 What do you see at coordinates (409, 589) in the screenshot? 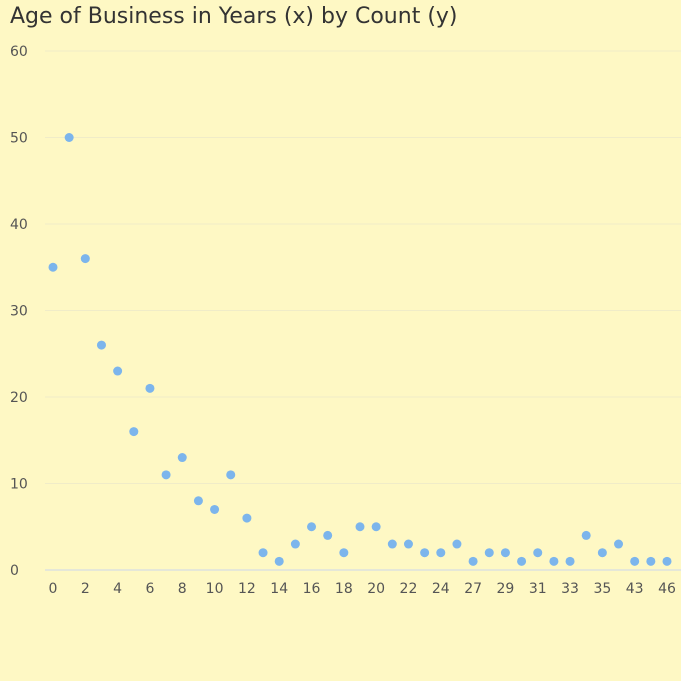
I see `x-tick-label: 22` at bounding box center [409, 589].